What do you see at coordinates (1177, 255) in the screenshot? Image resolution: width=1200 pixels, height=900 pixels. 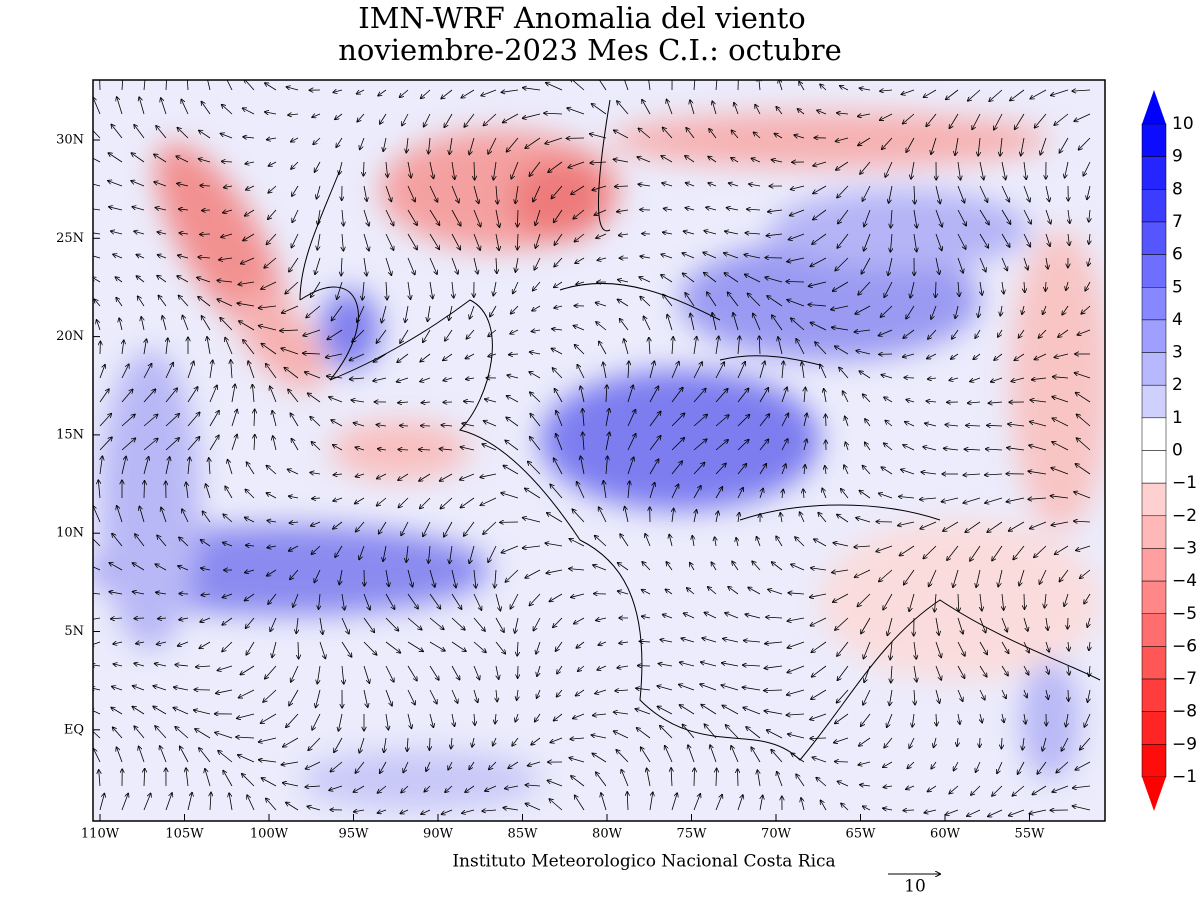 I see `colorbar-label: 6` at bounding box center [1177, 255].